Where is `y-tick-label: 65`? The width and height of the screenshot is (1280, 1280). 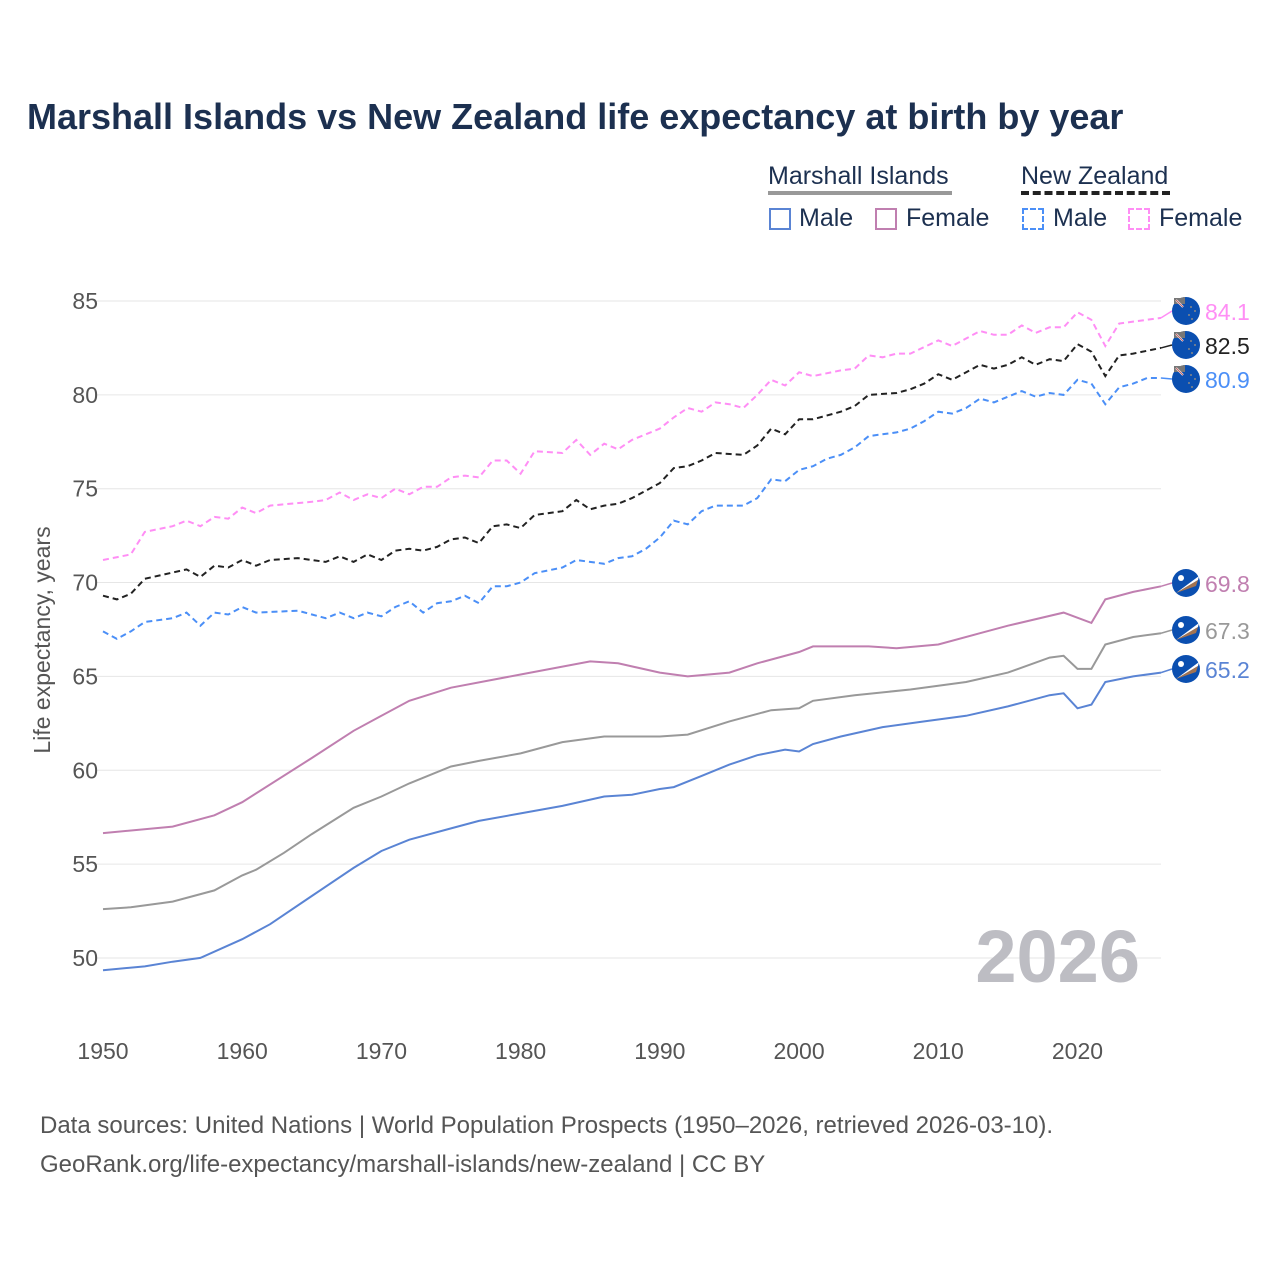
y-tick-label: 65 is located at coordinates (85, 676).